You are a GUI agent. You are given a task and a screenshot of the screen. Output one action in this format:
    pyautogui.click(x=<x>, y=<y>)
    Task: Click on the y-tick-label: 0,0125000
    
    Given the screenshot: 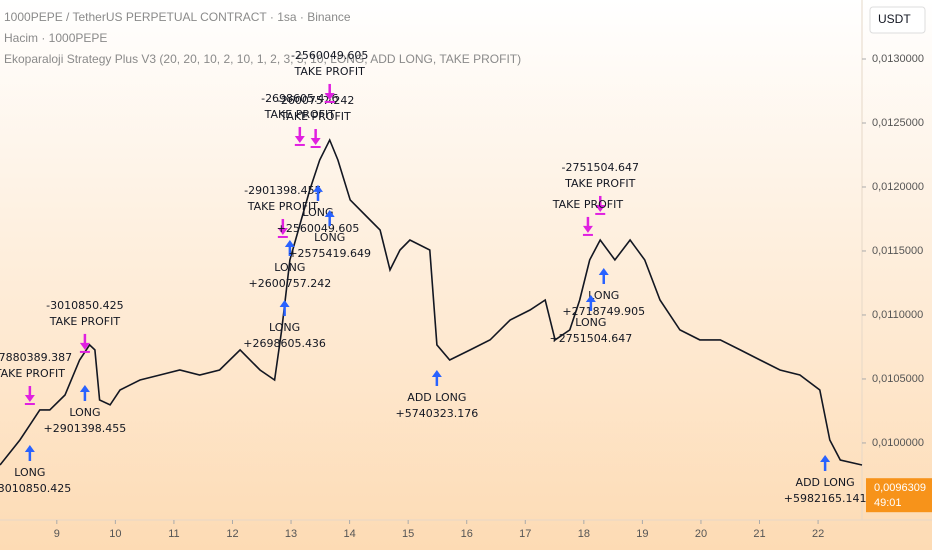 What is the action you would take?
    pyautogui.click(x=898, y=123)
    